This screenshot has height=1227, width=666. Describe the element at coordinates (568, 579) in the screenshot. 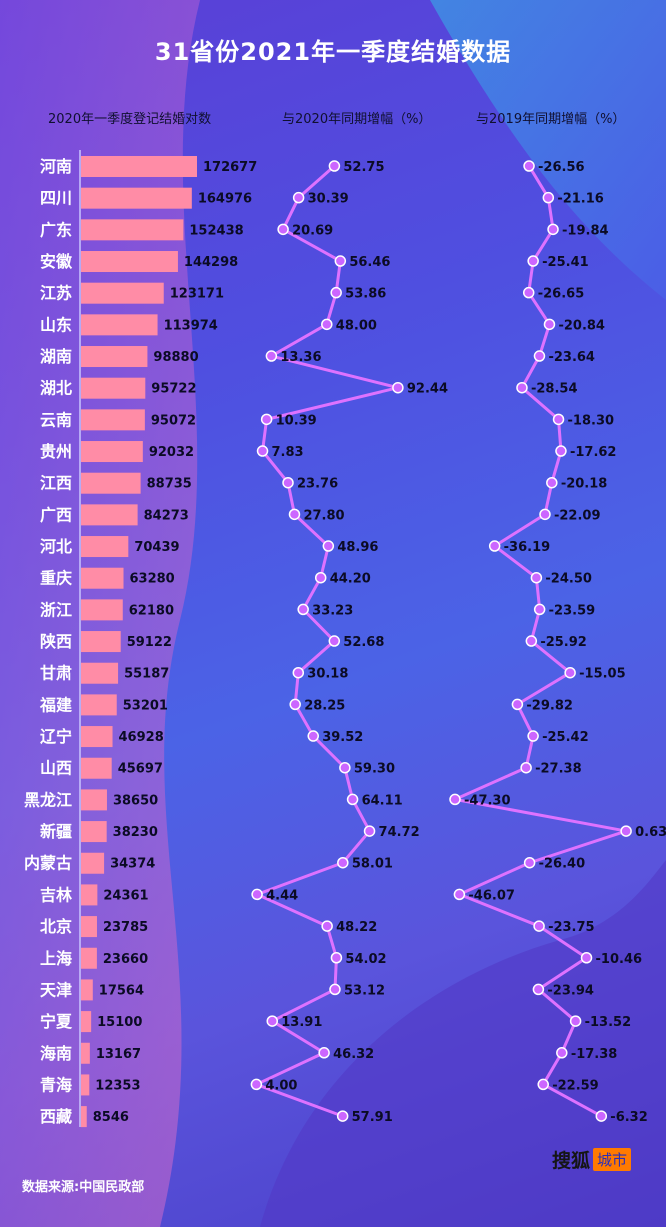

I see `yoy2019-value-label: -24.50` at that location.